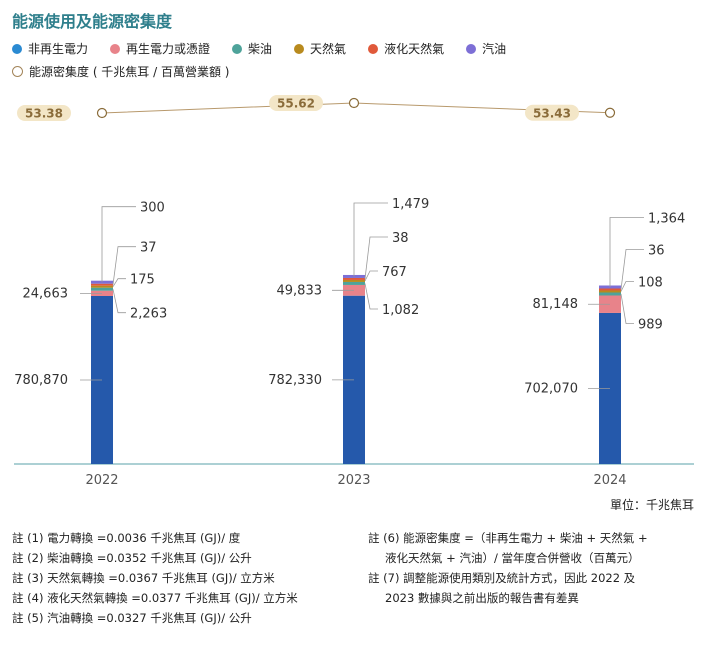  What do you see at coordinates (148, 248) in the screenshot?
I see `data-label: 37` at bounding box center [148, 248].